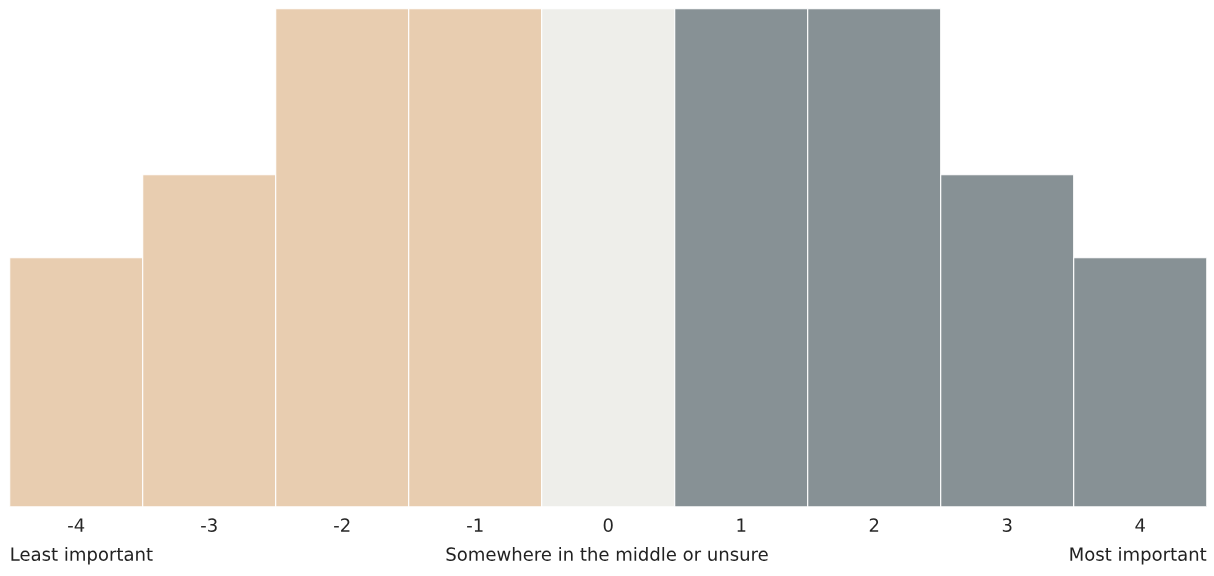 The image size is (1214, 576). I want to click on x-tick-label: -3, so click(209, 525).